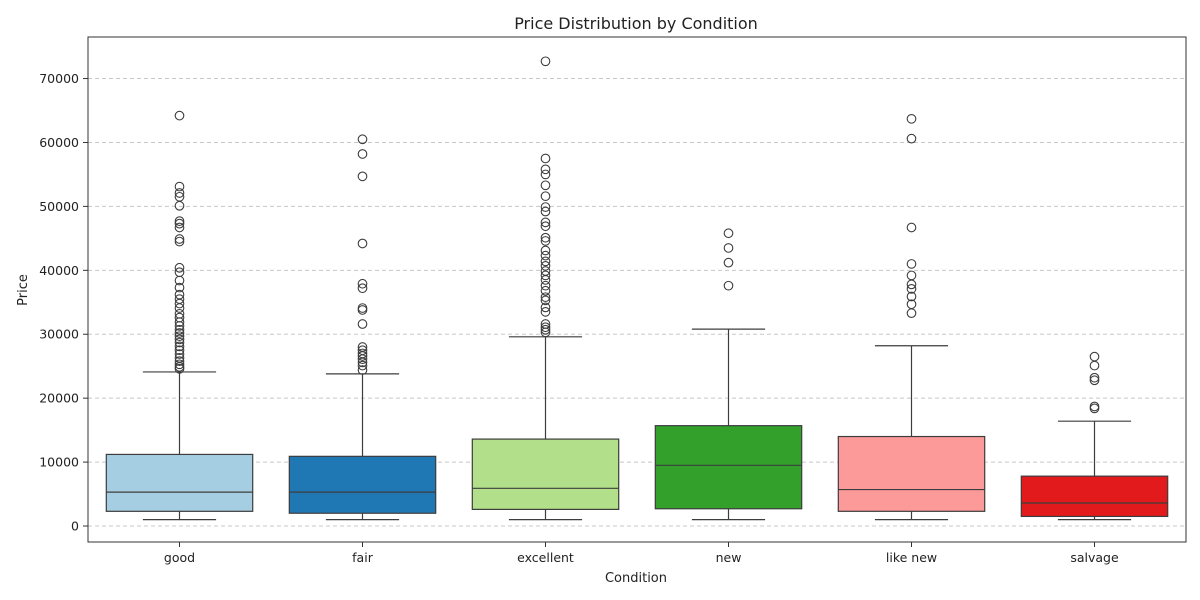 The width and height of the screenshot is (1200, 600). I want to click on y-tick-label: 0, so click(75, 526).